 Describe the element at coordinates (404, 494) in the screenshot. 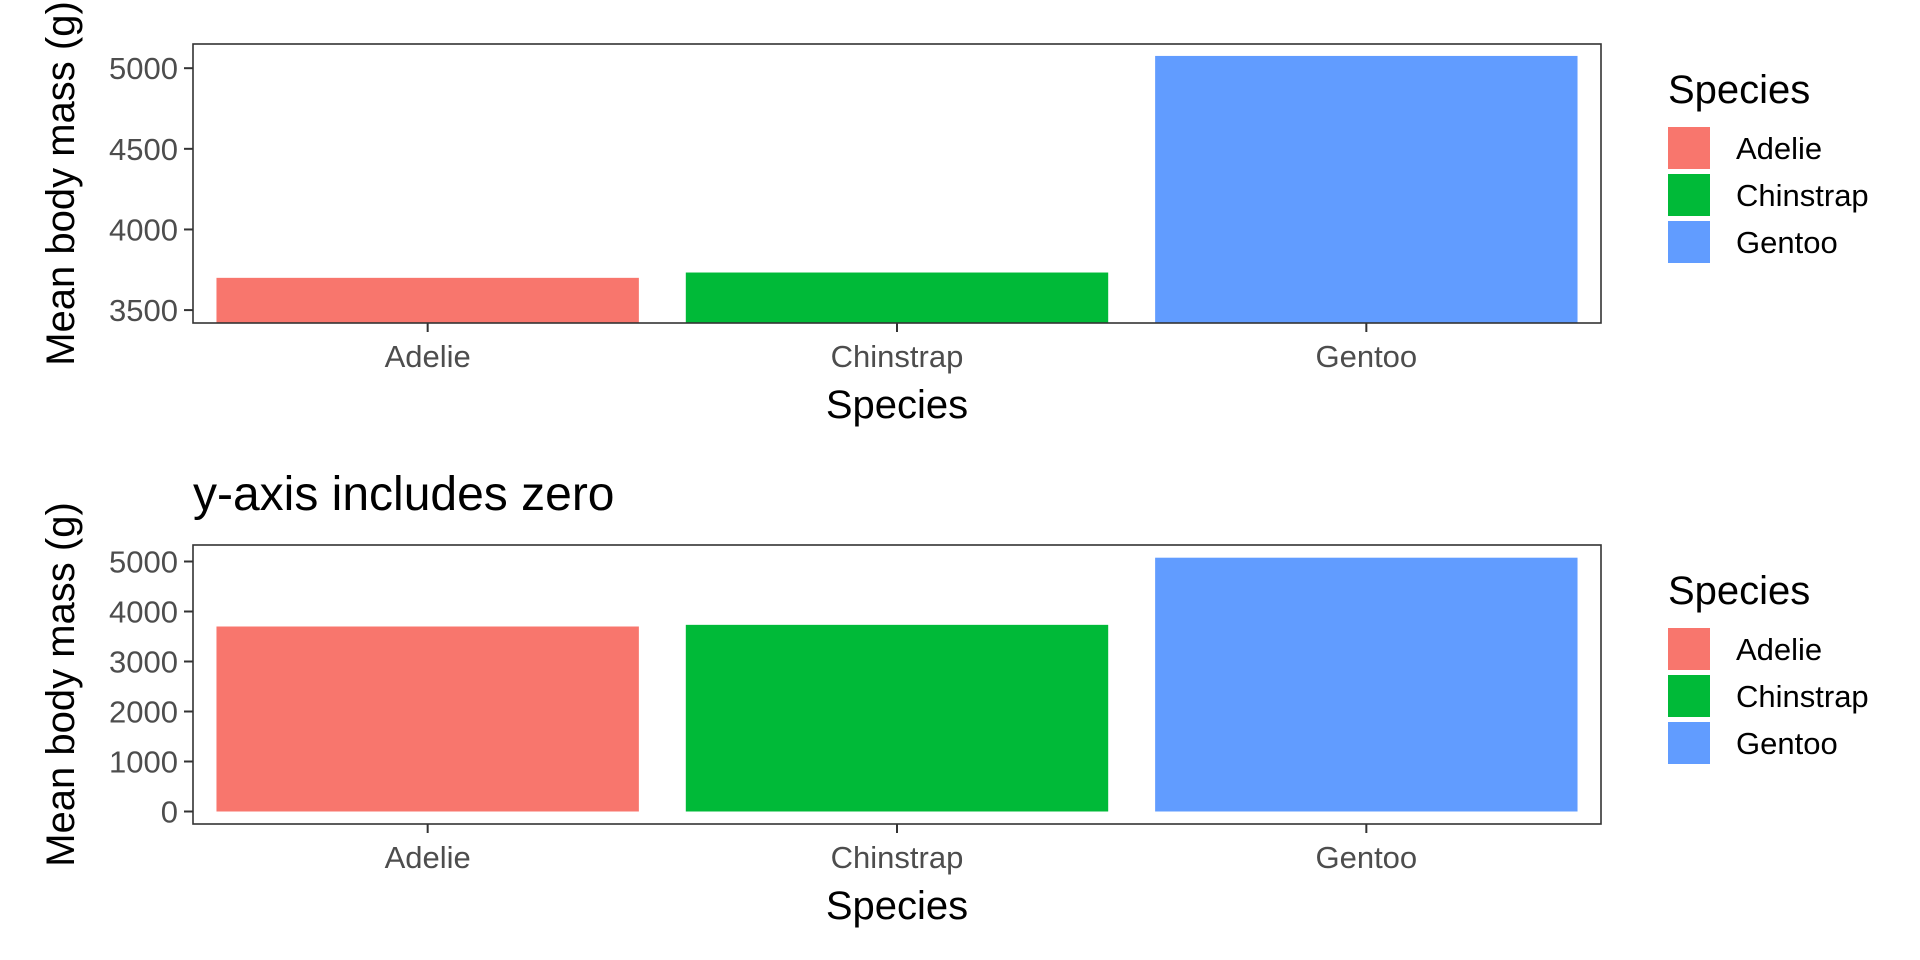

I see `plot-title: y-axis includes zero` at that location.